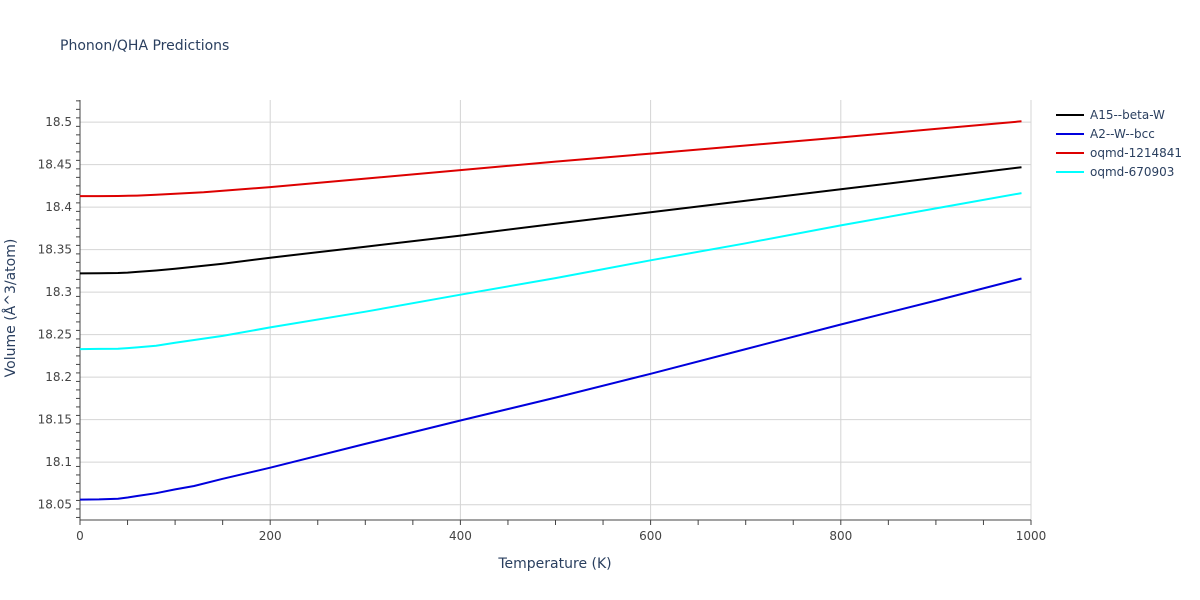  Describe the element at coordinates (55, 250) in the screenshot. I see `y-tick-label: 18.35` at that location.